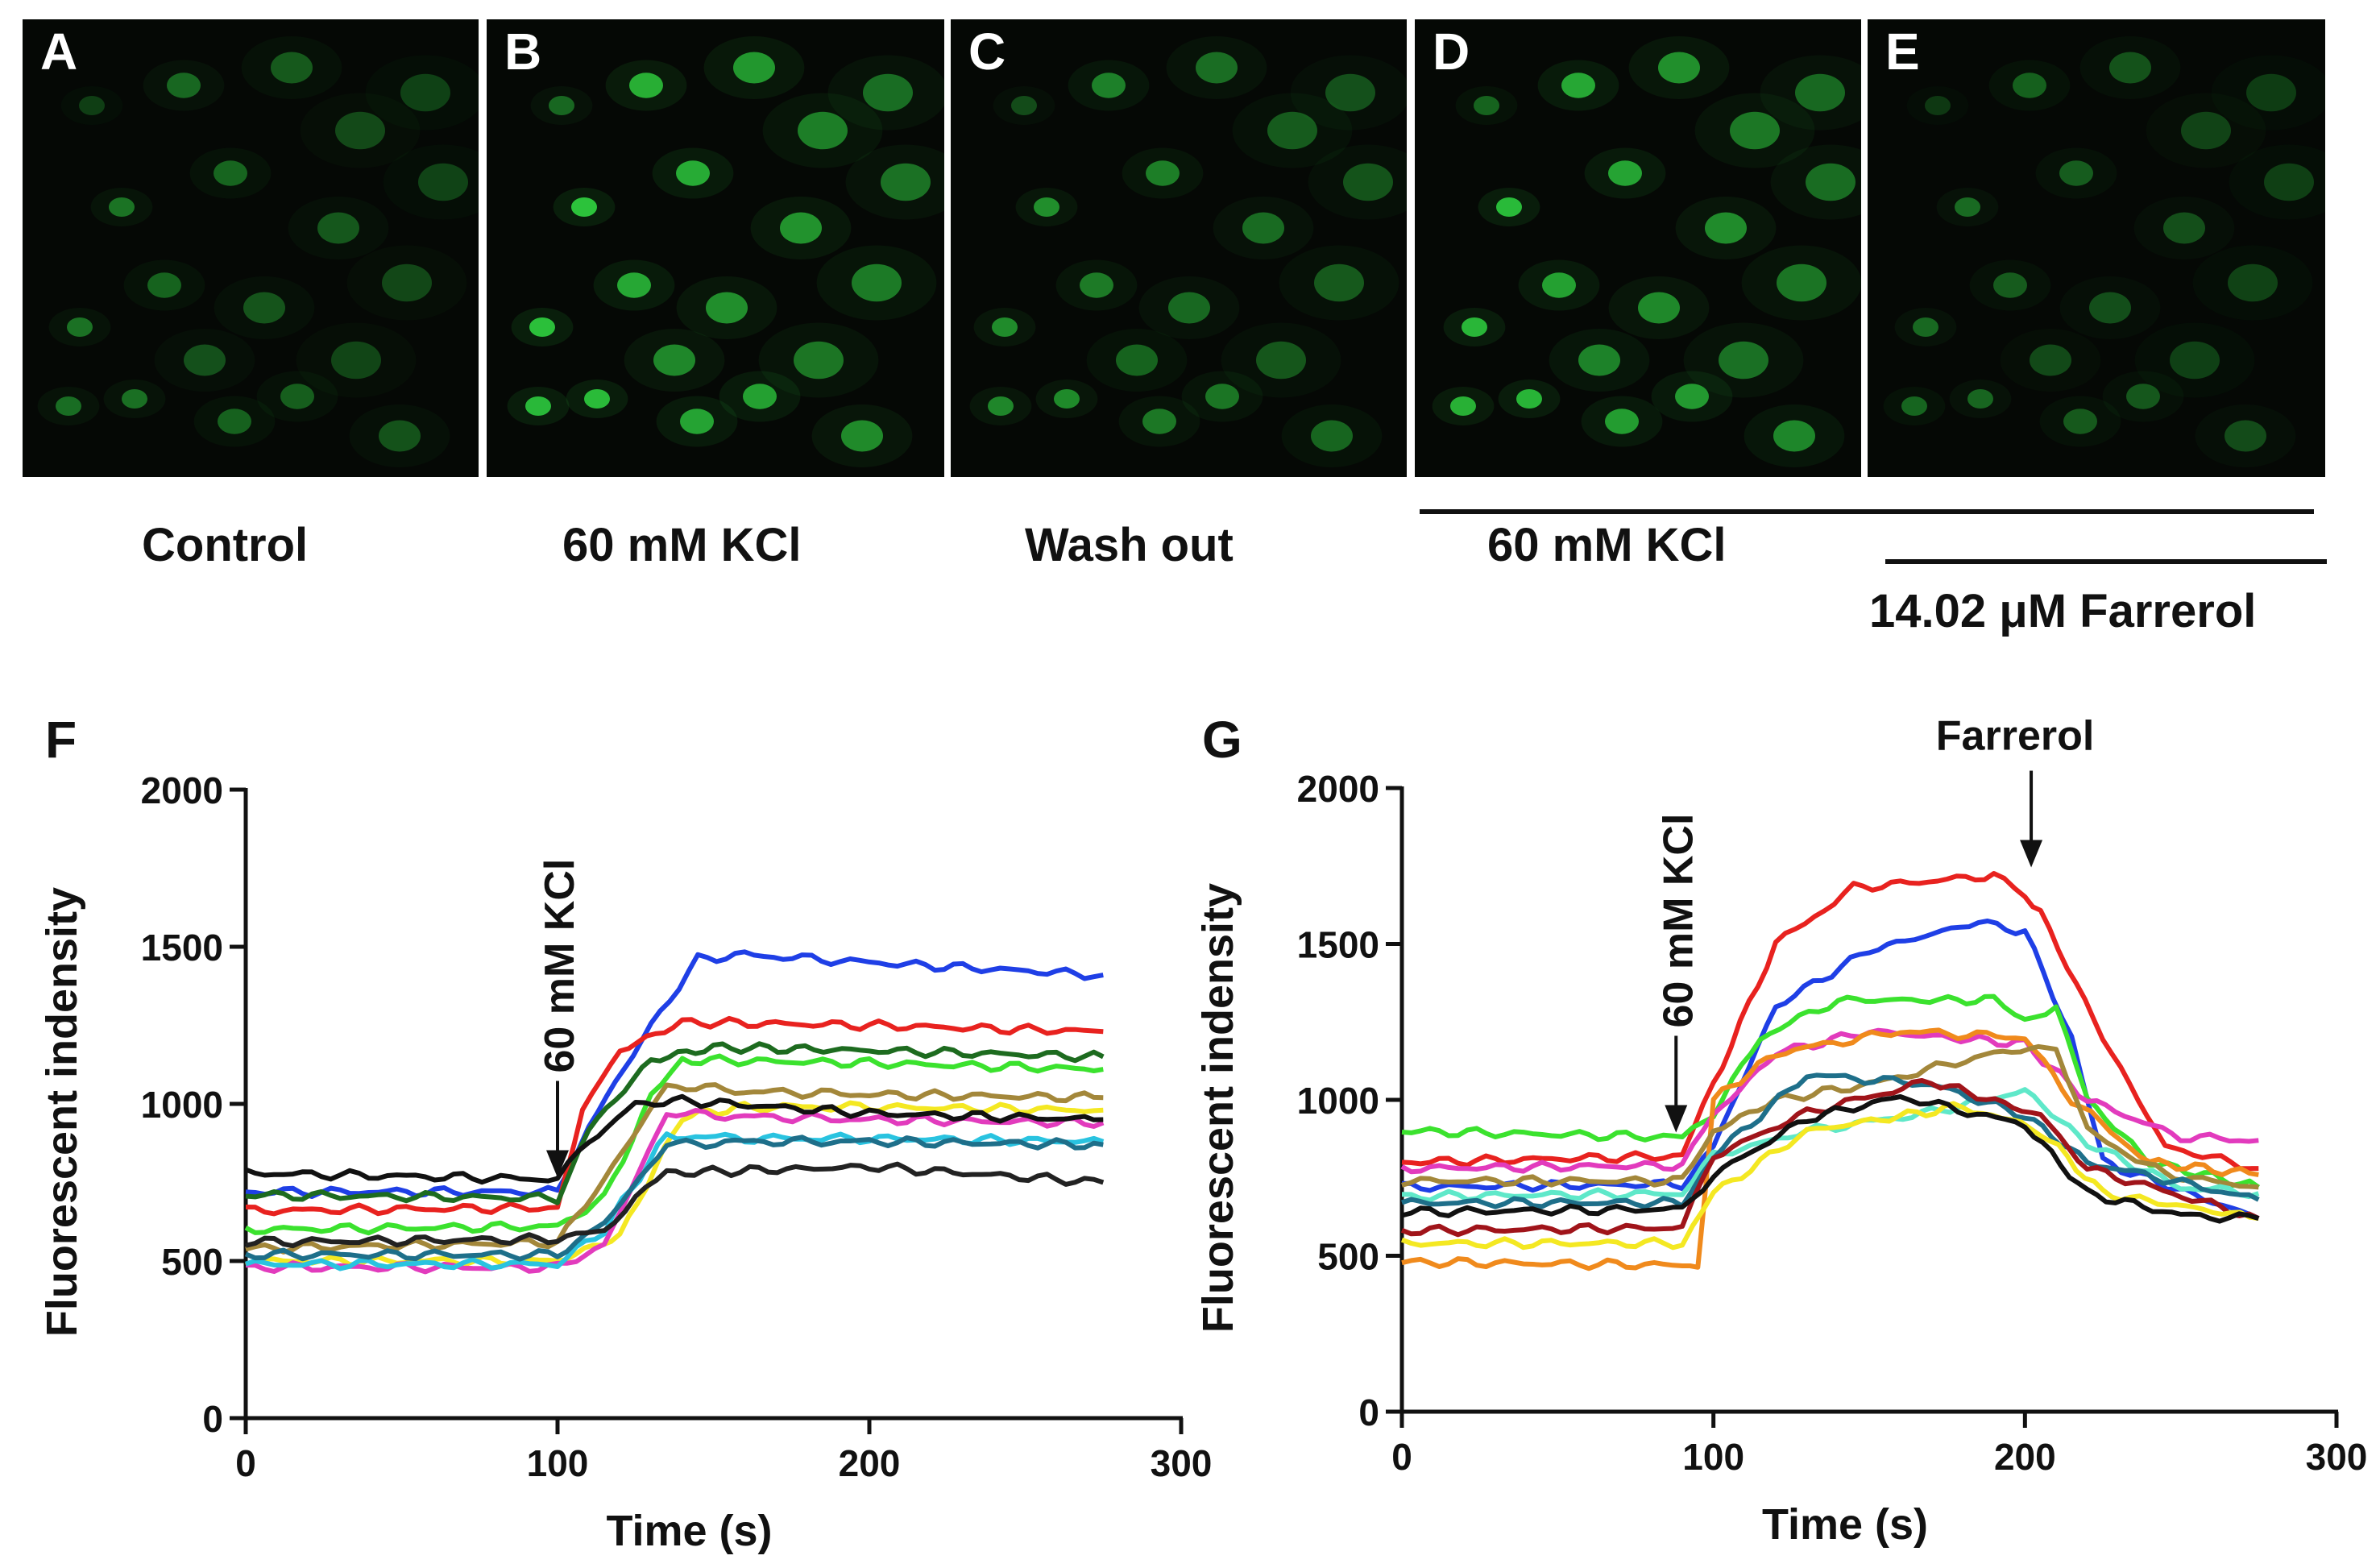 The height and width of the screenshot is (1568, 2380). I want to click on series-line-red, so click(1830, 1021).